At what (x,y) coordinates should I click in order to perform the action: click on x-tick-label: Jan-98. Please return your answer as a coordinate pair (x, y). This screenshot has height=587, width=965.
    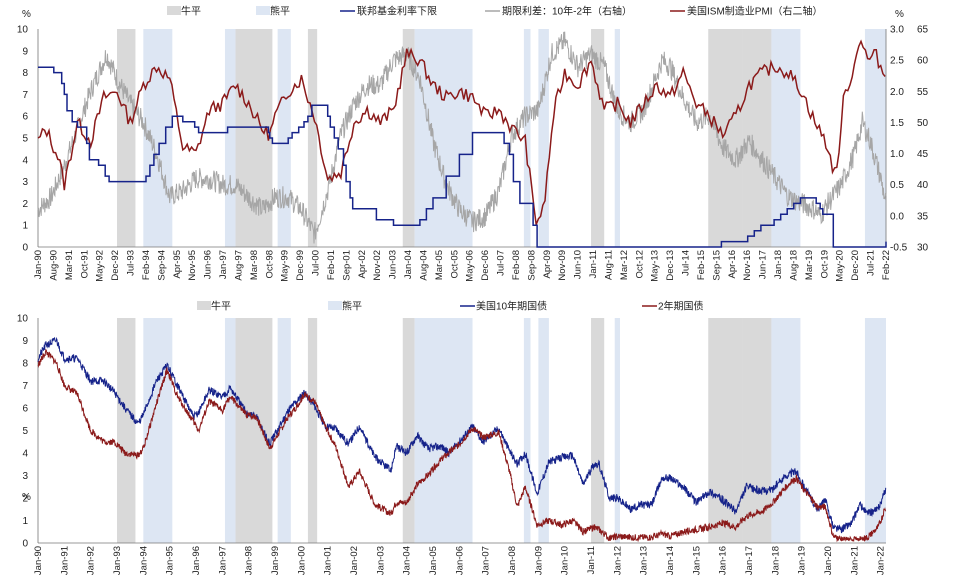
    Looking at the image, I should click on (249, 560).